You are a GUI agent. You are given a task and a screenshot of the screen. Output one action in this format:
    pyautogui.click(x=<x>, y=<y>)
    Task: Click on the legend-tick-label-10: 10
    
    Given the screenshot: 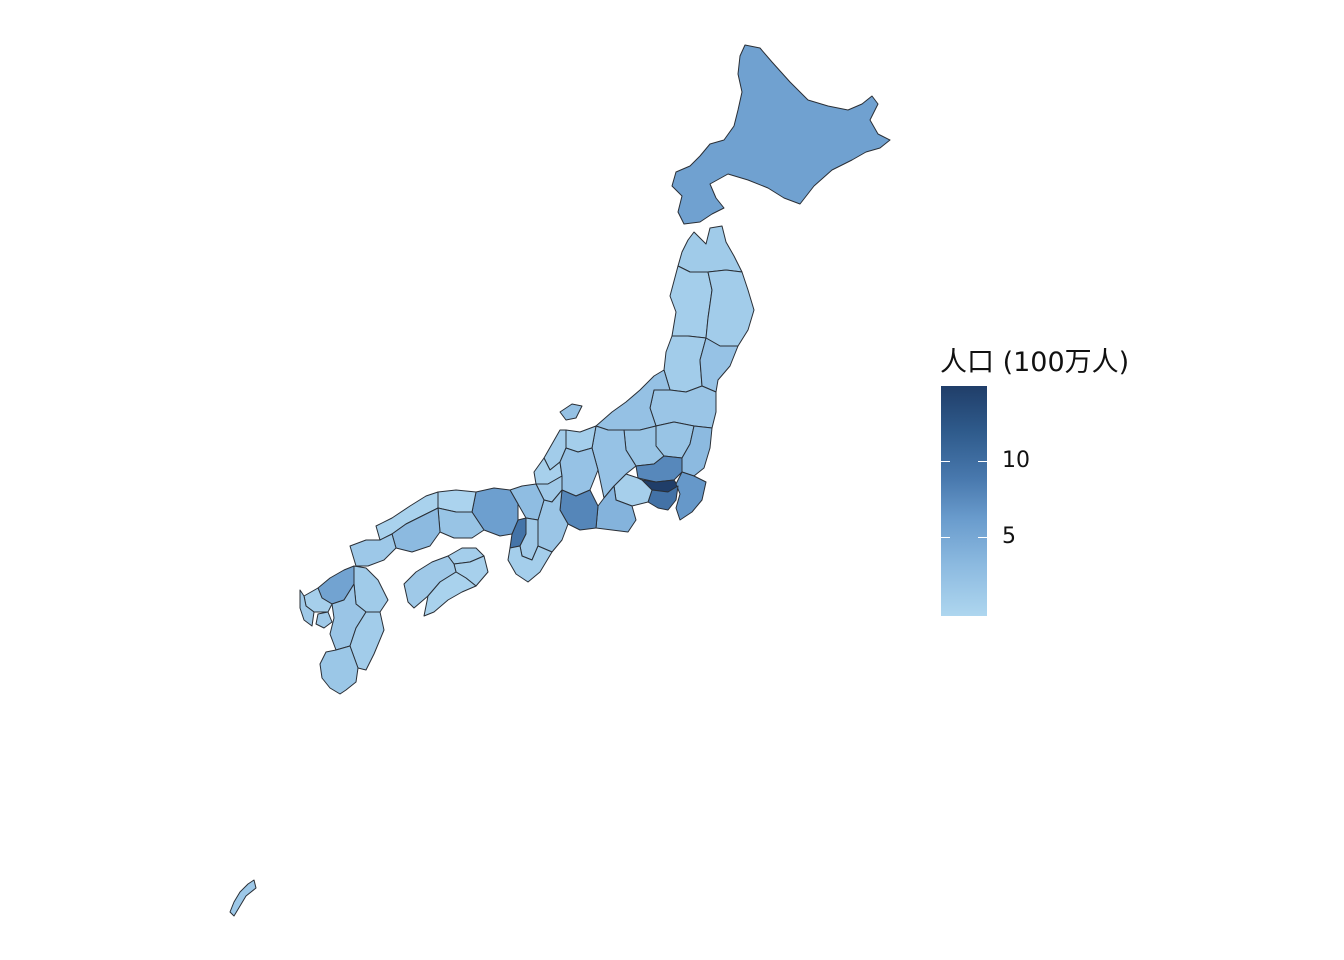 What is the action you would take?
    pyautogui.click(x=1016, y=460)
    